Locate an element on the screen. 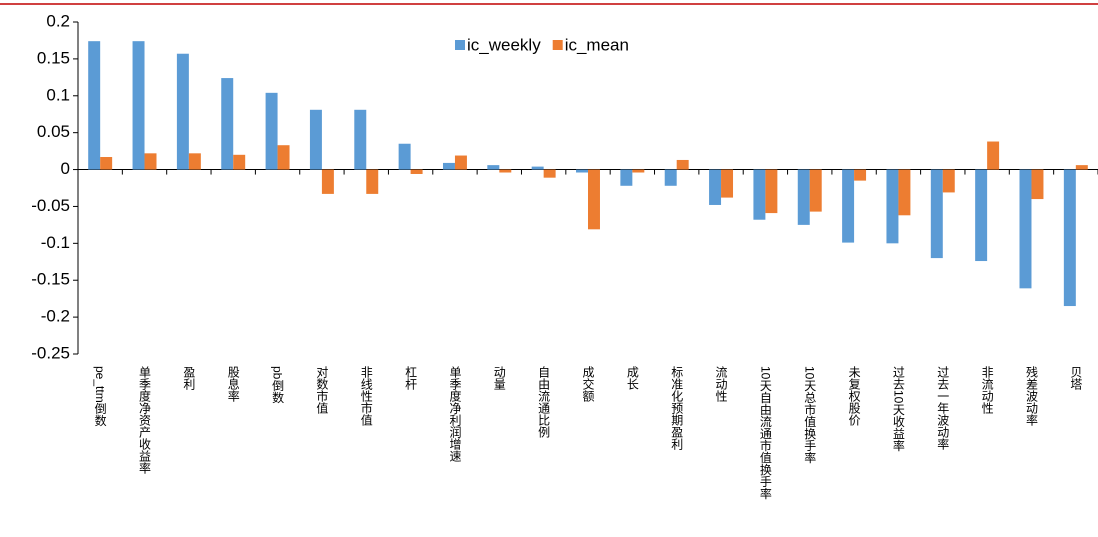  y-tick-label: -0.05 is located at coordinates (50, 205).